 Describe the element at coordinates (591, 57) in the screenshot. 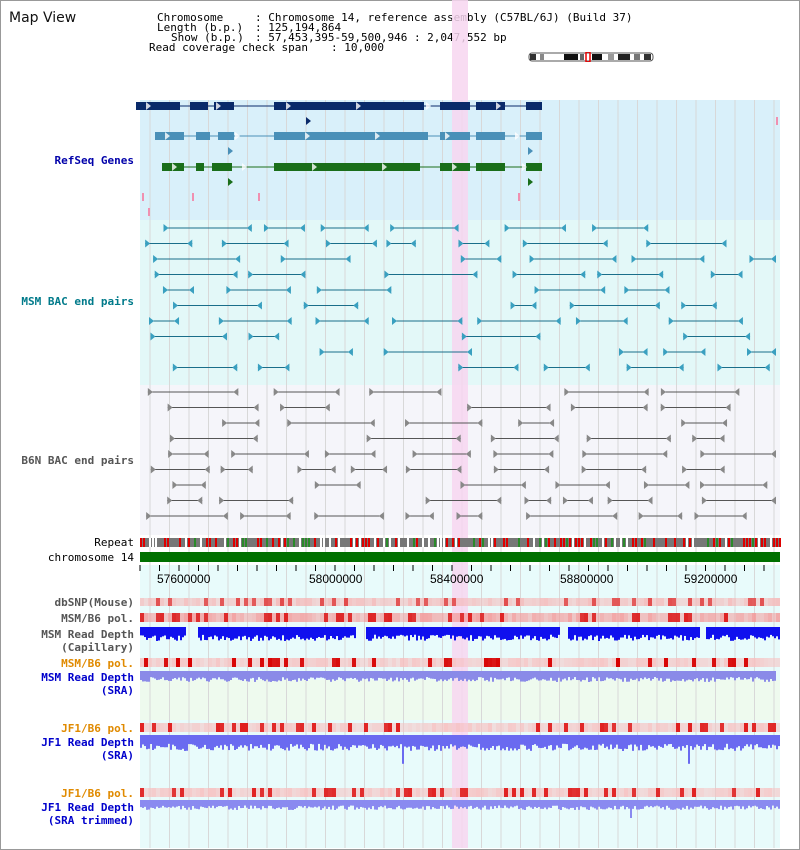

I see `chromosome-ideogram` at that location.